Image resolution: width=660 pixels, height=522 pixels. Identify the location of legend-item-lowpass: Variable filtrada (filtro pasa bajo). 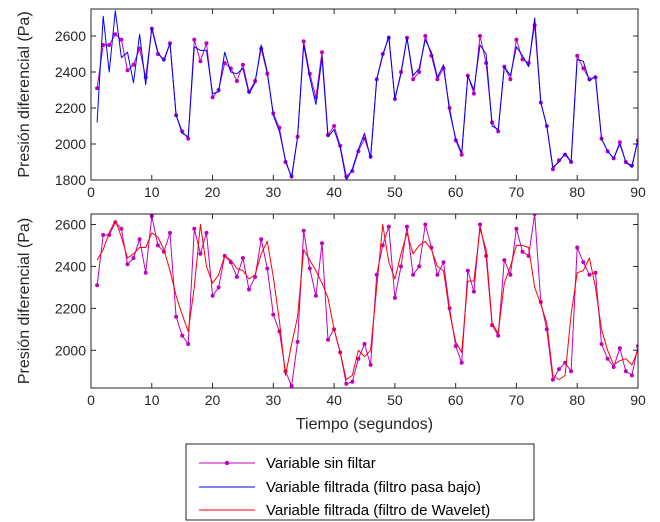
(340, 487).